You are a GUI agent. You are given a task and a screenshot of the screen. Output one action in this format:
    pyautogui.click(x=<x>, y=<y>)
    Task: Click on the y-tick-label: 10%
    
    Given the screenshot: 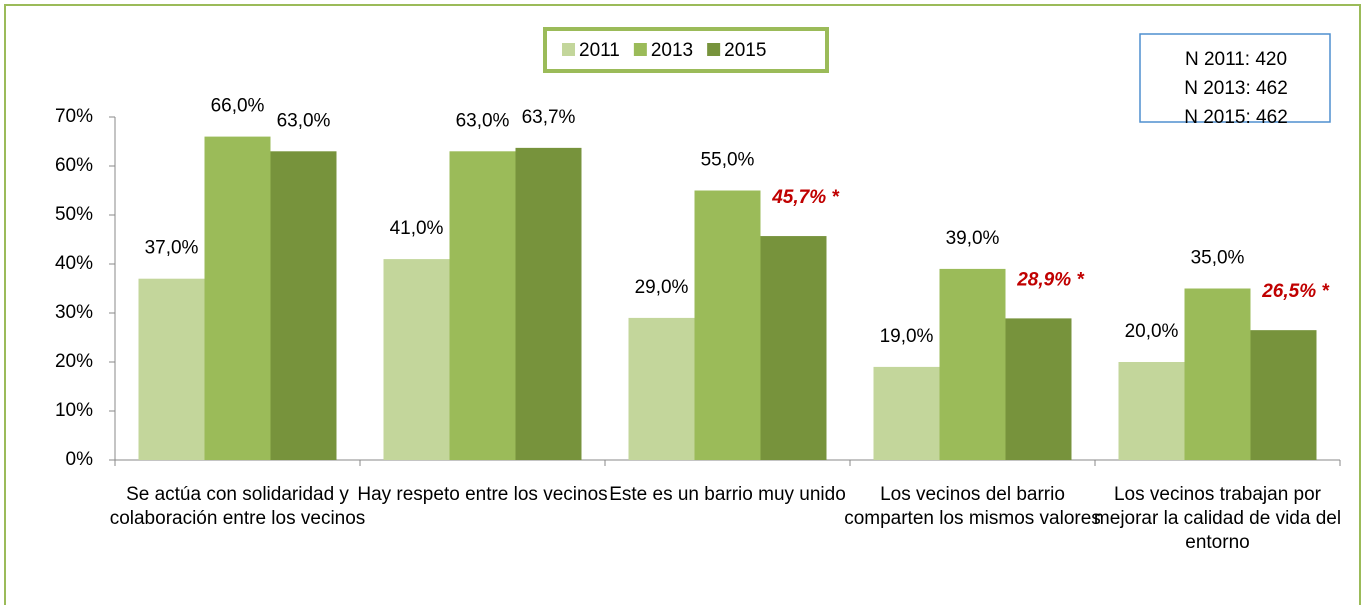 What is the action you would take?
    pyautogui.click(x=74, y=410)
    